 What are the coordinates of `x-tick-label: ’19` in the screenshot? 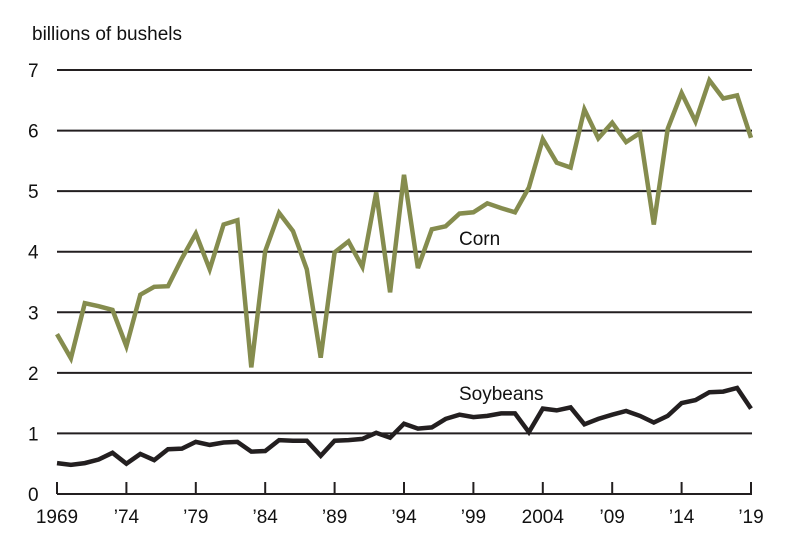 It's located at (750, 517).